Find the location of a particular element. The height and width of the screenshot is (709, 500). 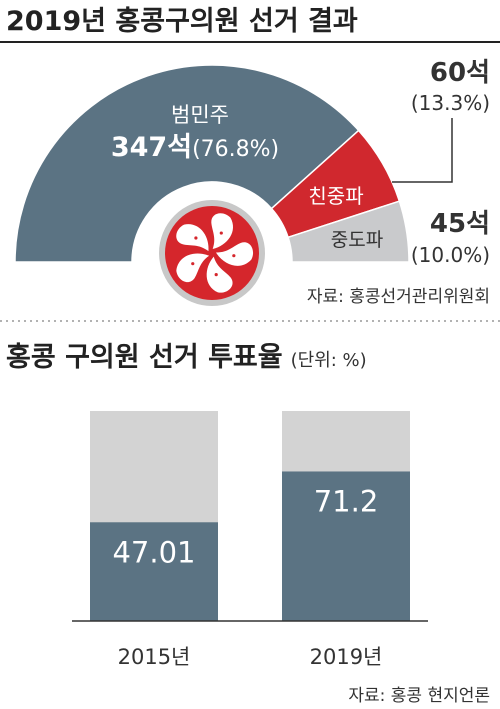

pro-beijing-leader-line is located at coordinates (422, 150).